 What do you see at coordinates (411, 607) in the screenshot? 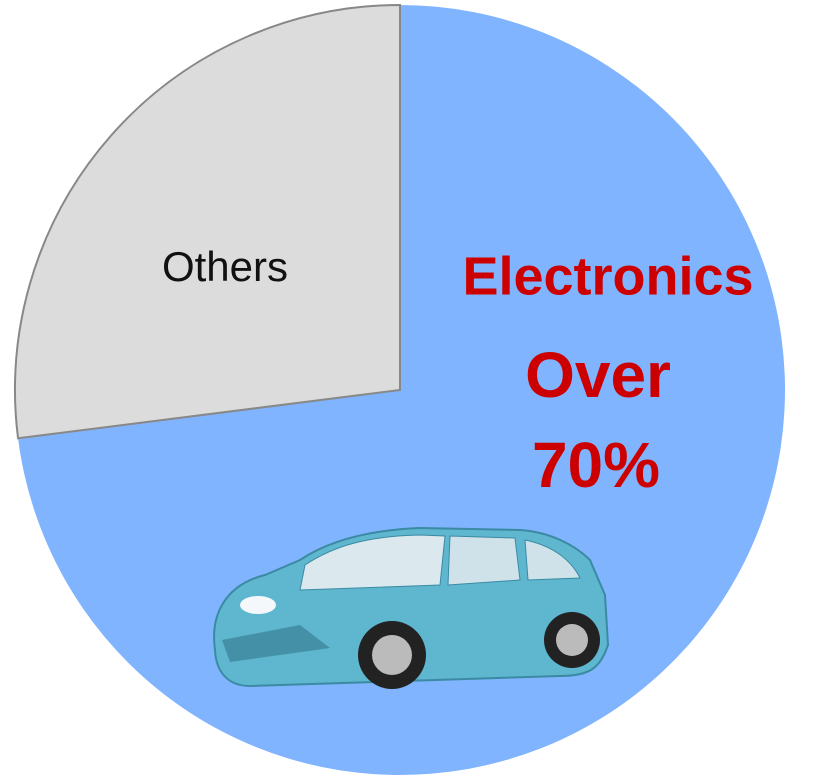
I see `car-image` at bounding box center [411, 607].